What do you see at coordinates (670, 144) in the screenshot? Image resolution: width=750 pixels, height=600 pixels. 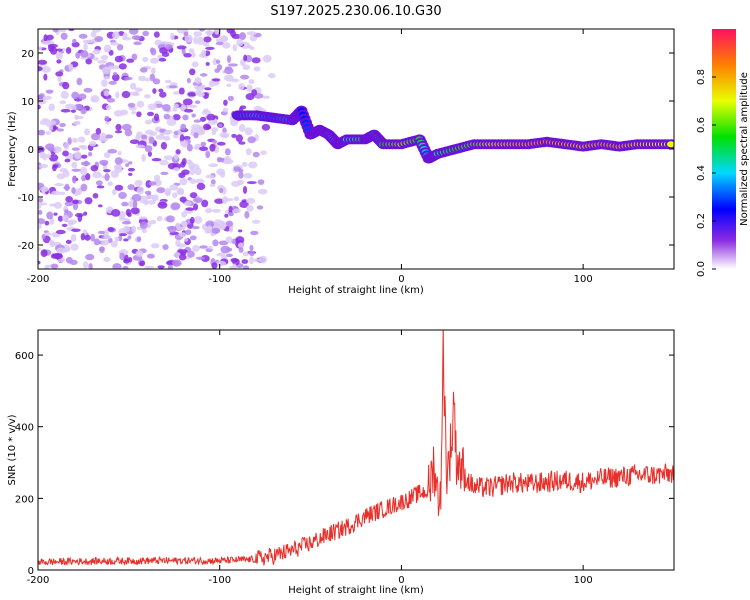 I see `ridge-point` at bounding box center [670, 144].